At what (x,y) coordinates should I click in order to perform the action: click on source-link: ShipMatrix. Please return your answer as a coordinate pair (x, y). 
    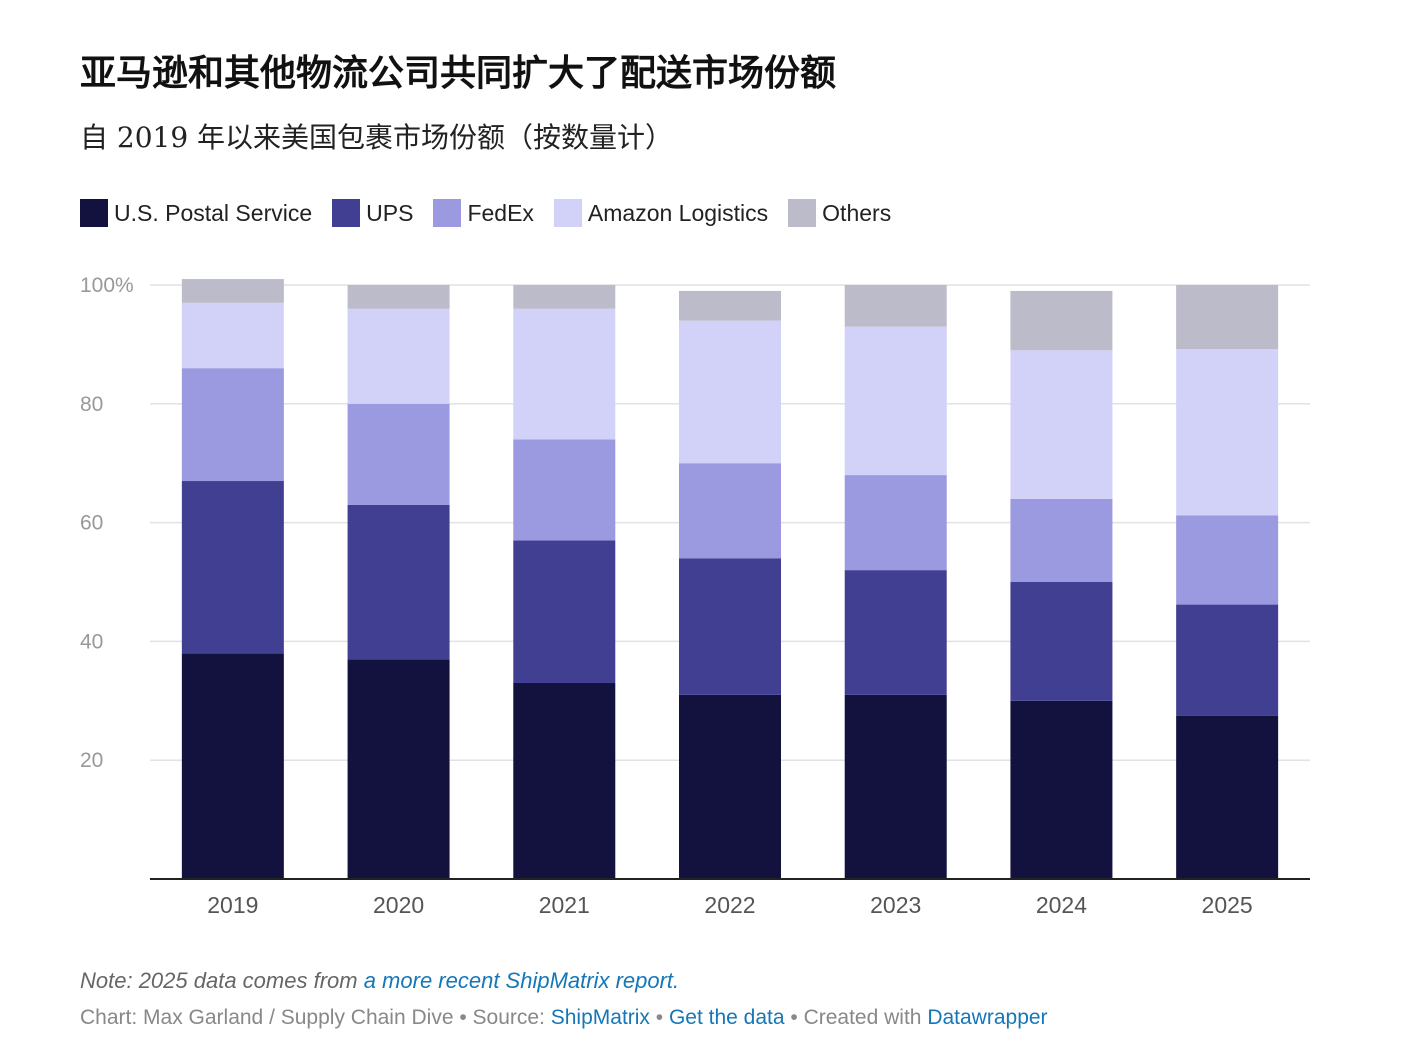
    Looking at the image, I should click on (600, 1017).